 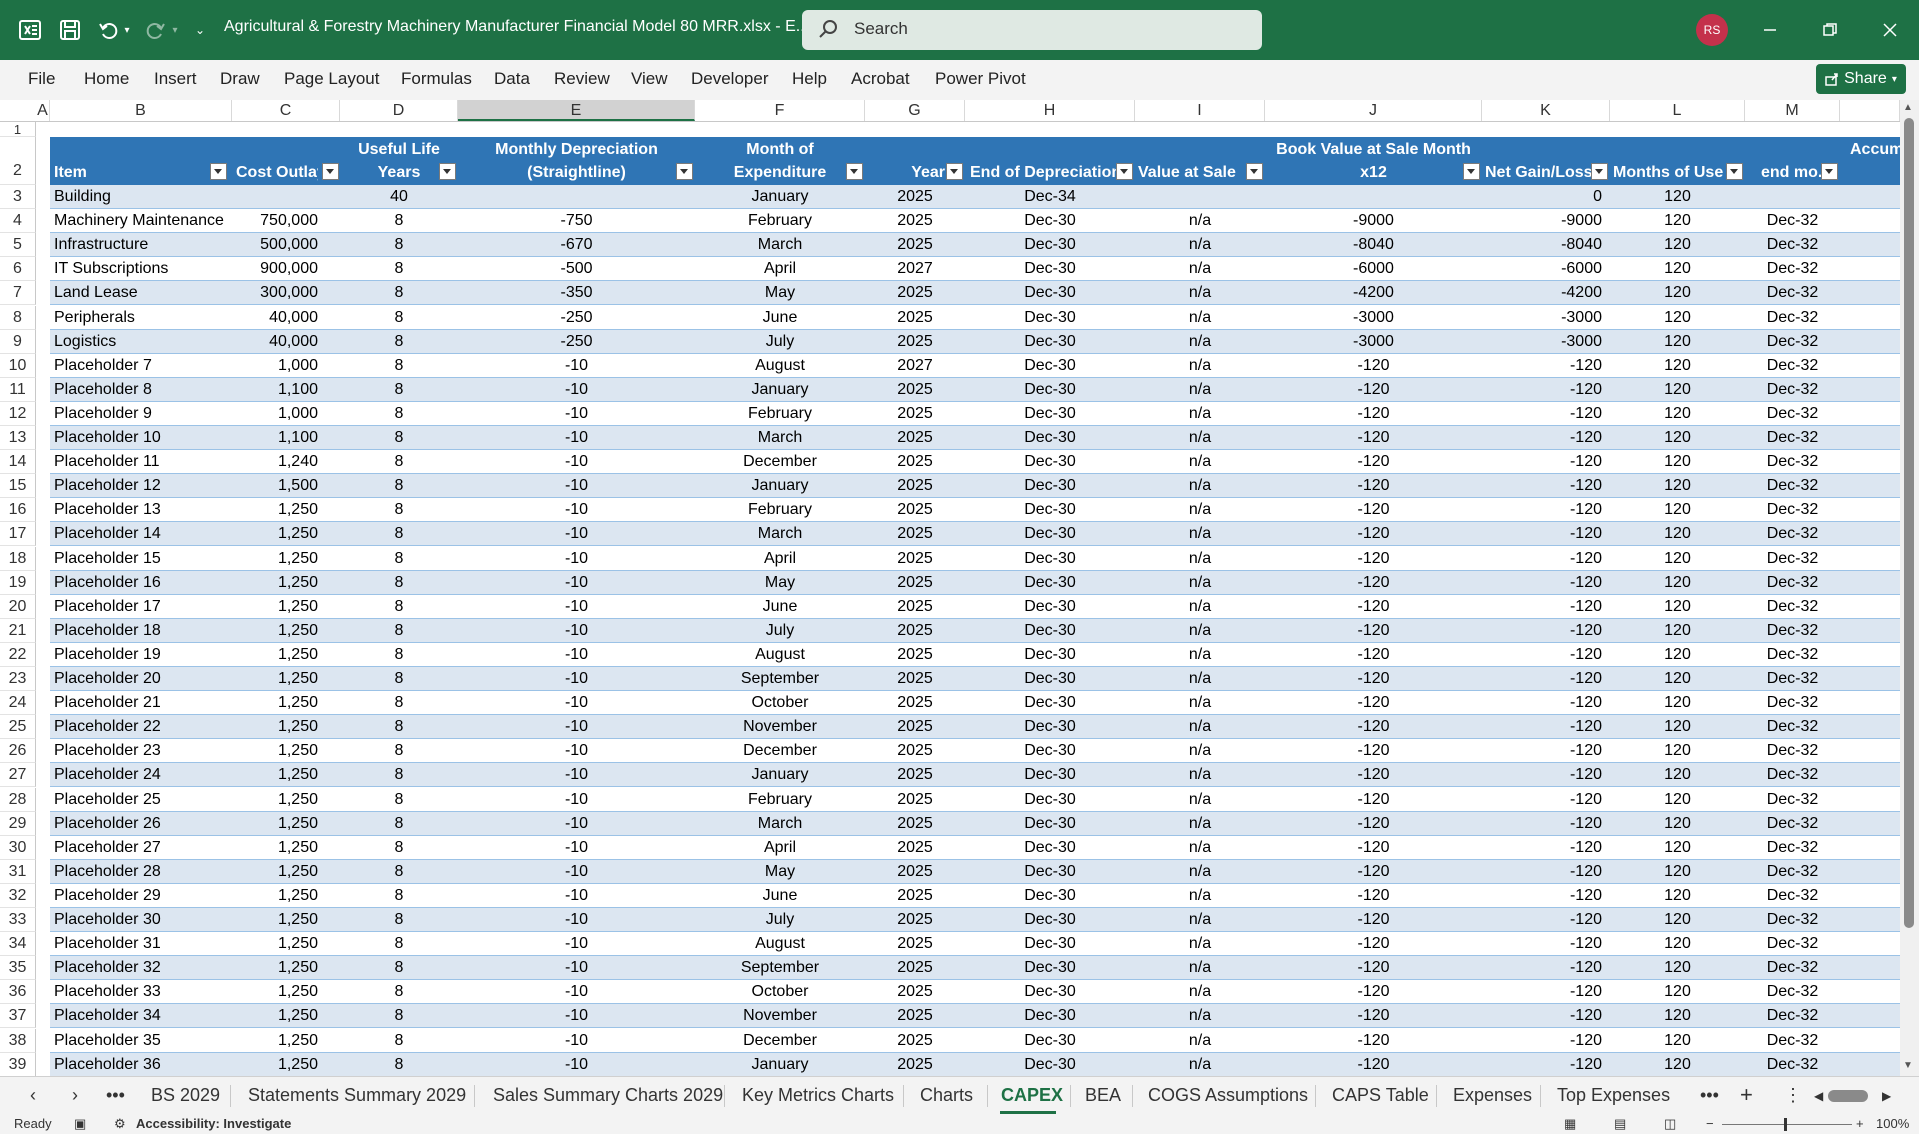 I want to click on cell-cost-outlay, so click(x=275, y=197).